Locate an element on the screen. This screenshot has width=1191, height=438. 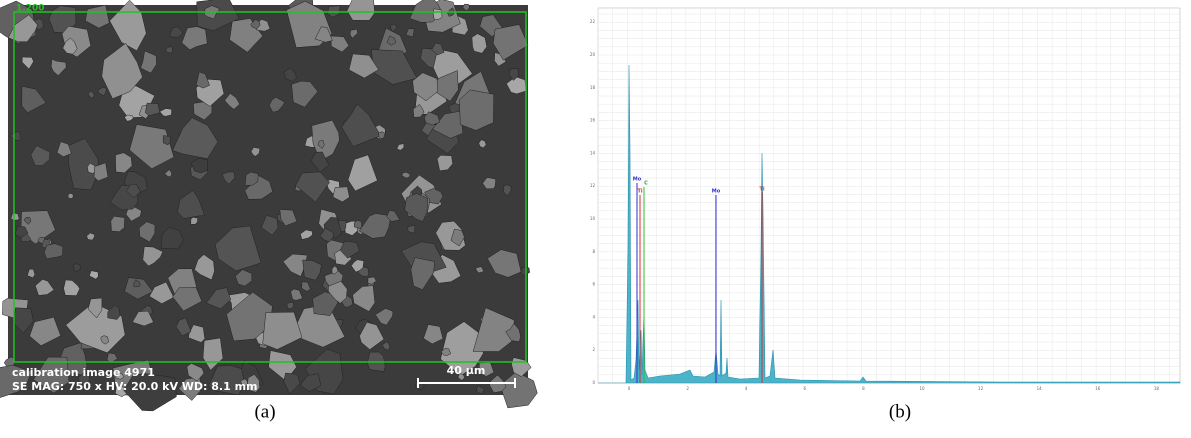
x-tick-label: 18 is located at coordinates (1157, 388).